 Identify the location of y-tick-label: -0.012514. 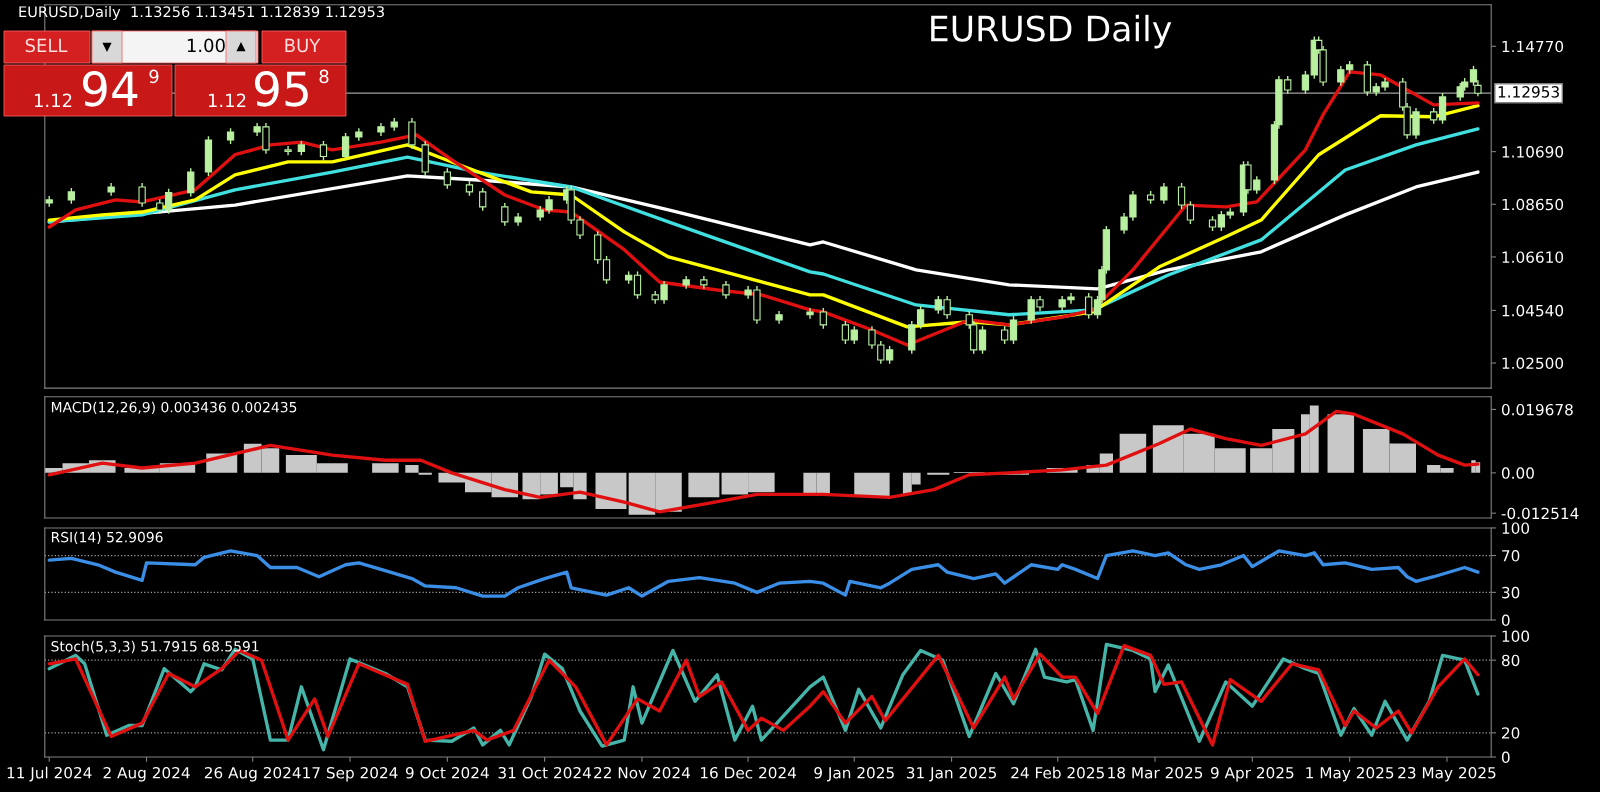
(1540, 513).